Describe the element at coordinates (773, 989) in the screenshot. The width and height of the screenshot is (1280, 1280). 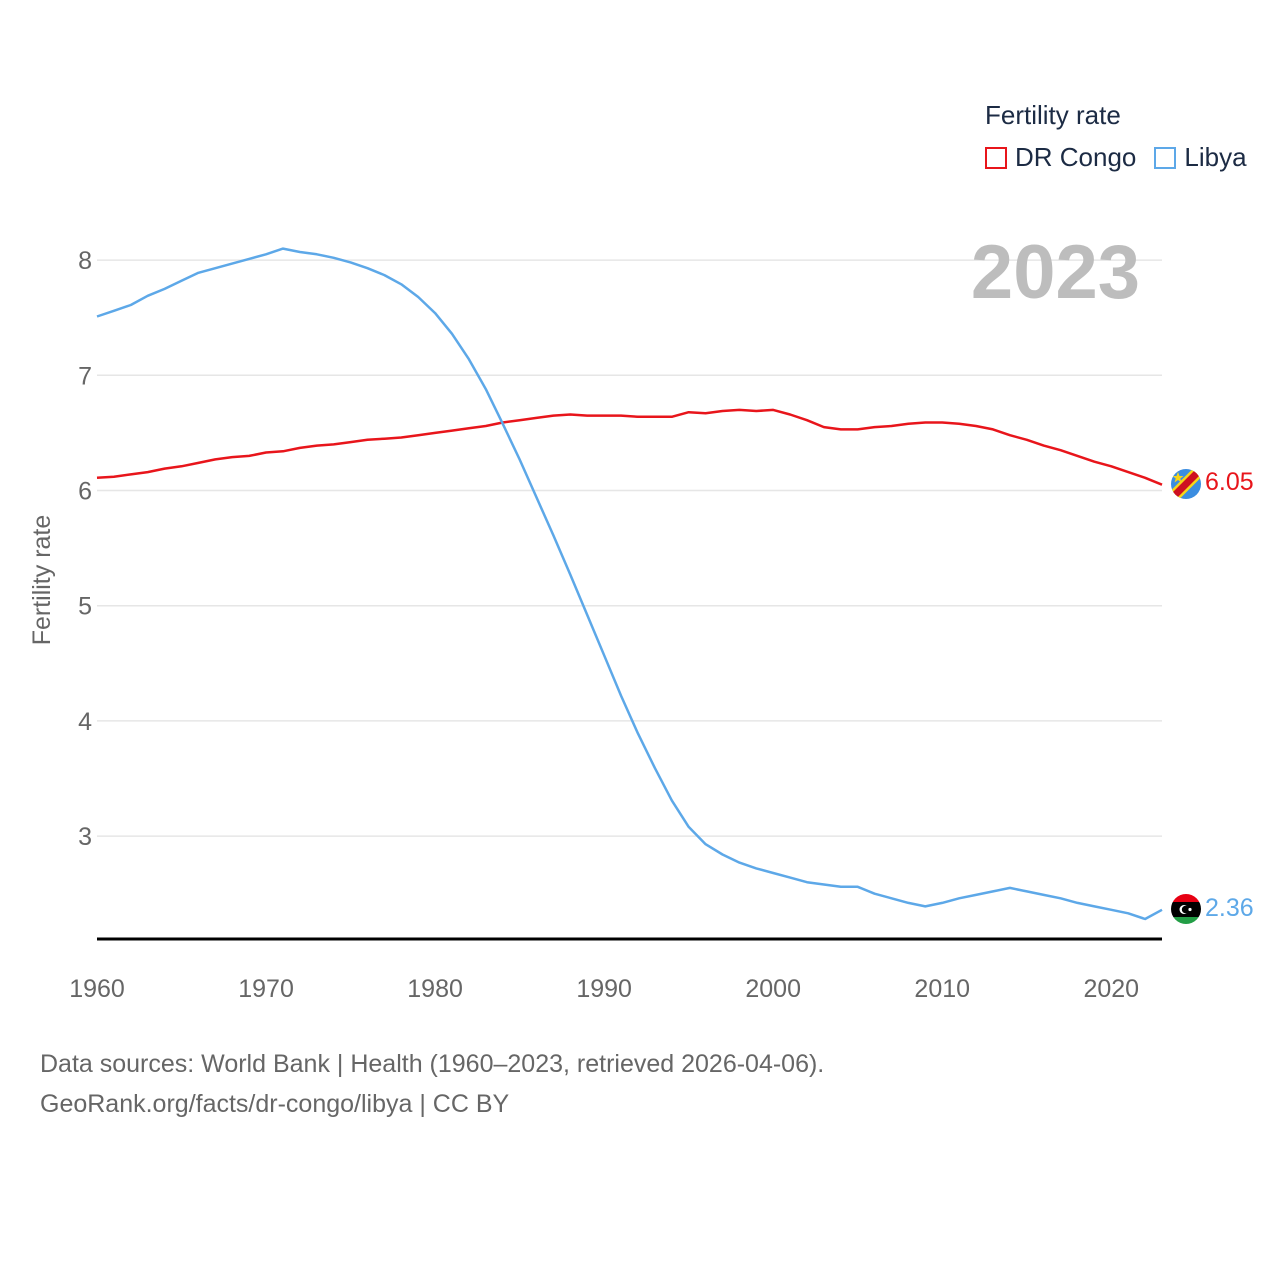
I see `x-tick-label: 2000` at that location.